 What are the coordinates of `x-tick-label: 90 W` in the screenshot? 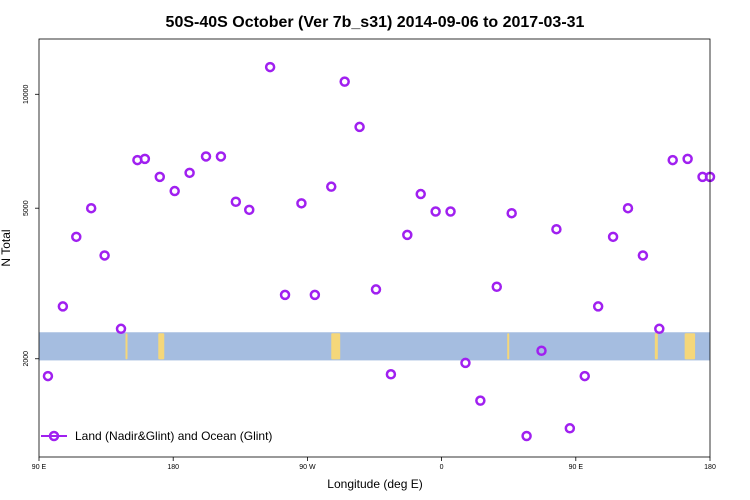 It's located at (307, 467).